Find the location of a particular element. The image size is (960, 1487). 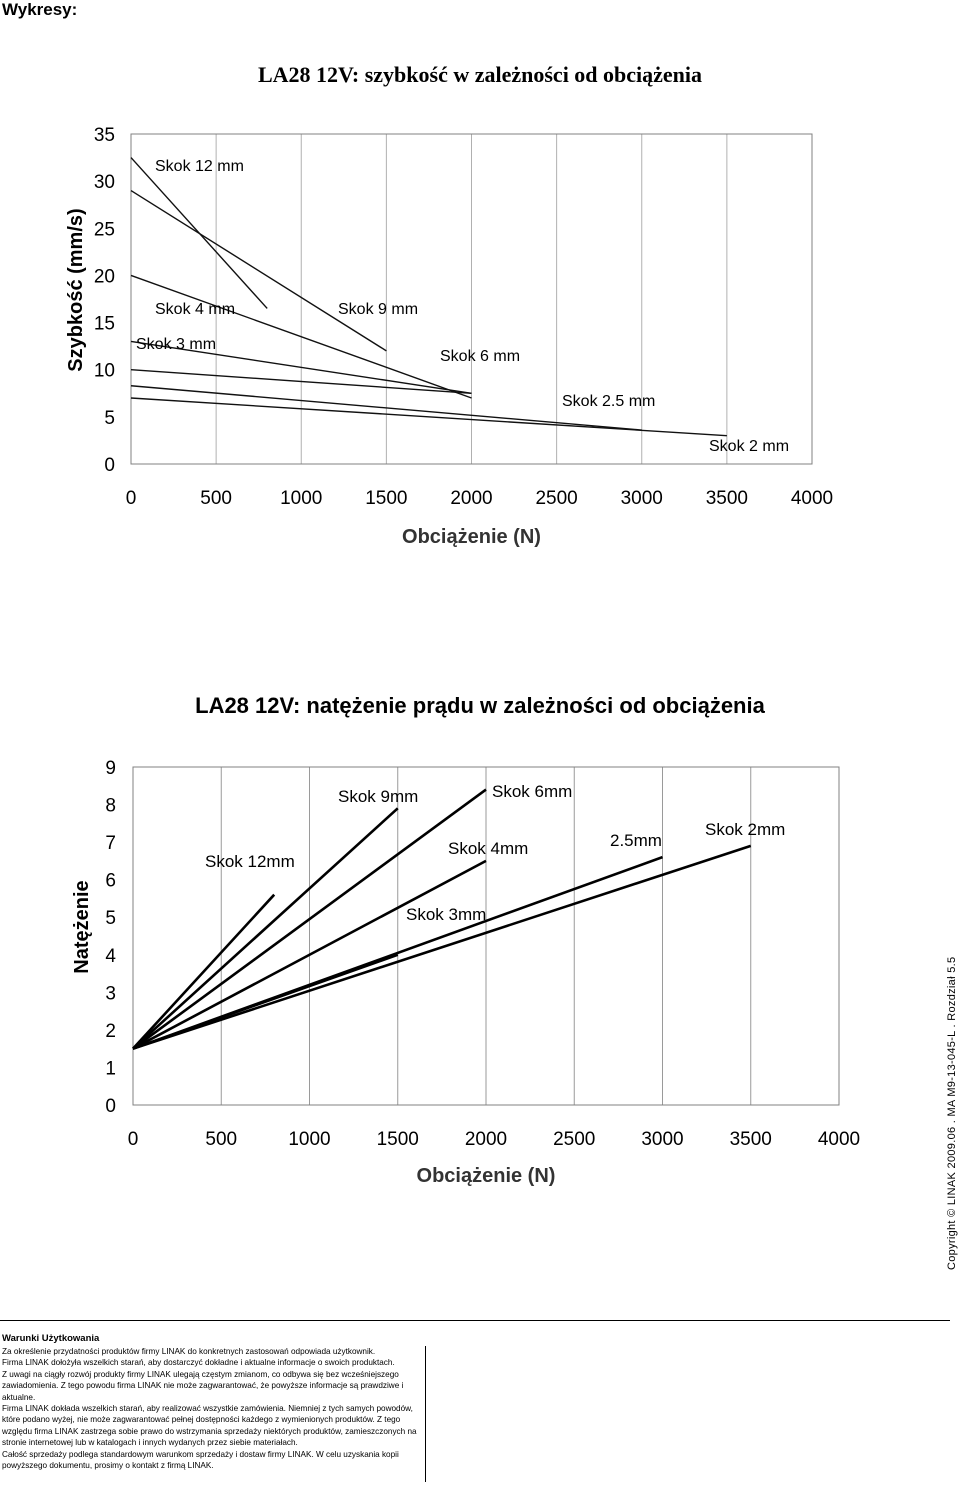

y-tick-label: 1 is located at coordinates (110, 1068).